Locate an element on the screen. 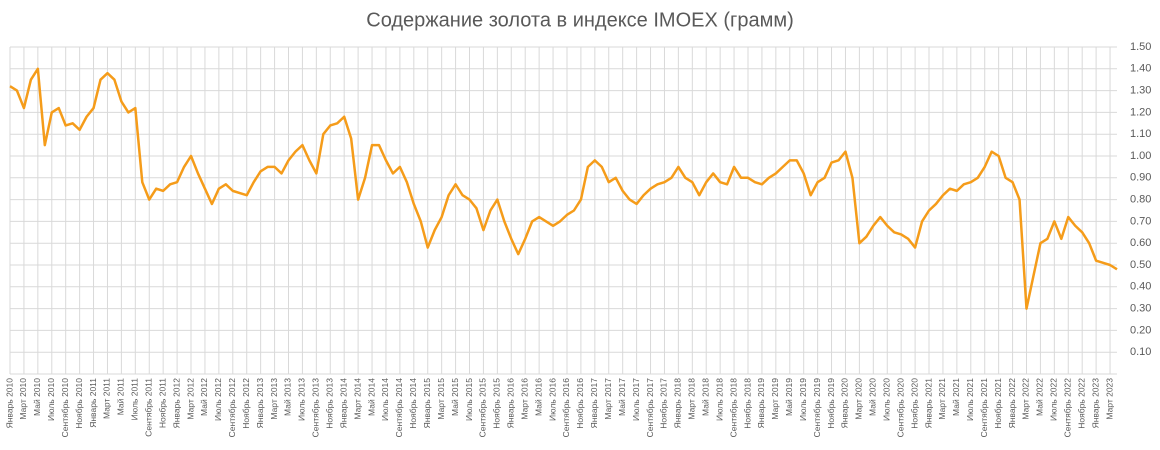 This screenshot has height=450, width=1160. x-tick-label: Январь 2016 is located at coordinates (511, 403).